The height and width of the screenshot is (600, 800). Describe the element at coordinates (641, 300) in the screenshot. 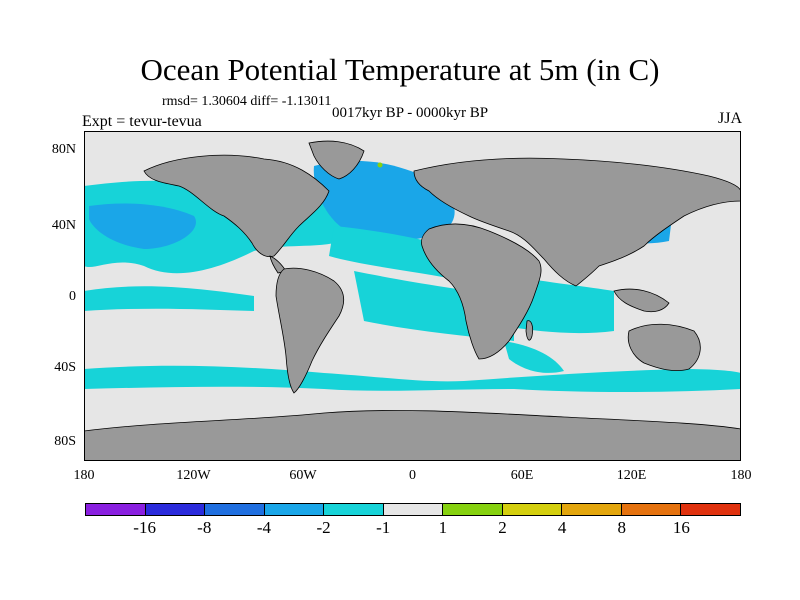

I see `maritime-continent` at that location.